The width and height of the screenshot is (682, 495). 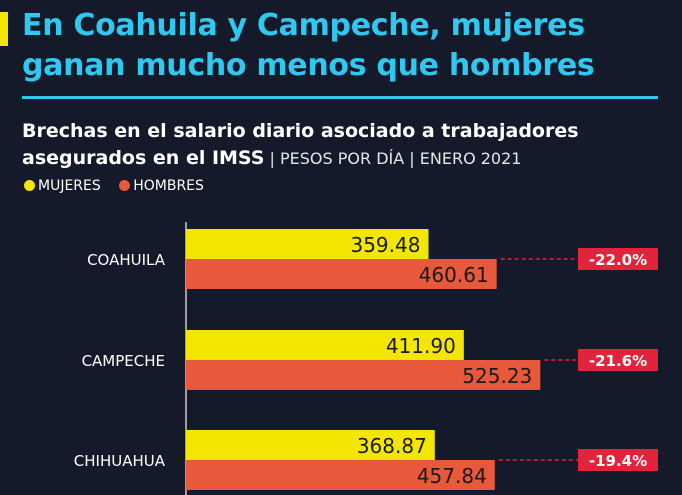 What do you see at coordinates (168, 186) in the screenshot?
I see `legend-label-hombres: HOMBRES` at bounding box center [168, 186].